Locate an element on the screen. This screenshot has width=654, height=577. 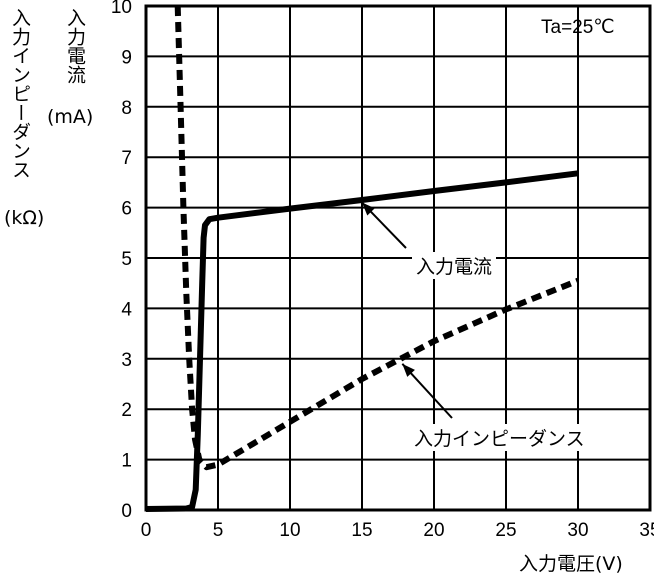
x-tick-label-0: 0 is located at coordinates (146, 530).